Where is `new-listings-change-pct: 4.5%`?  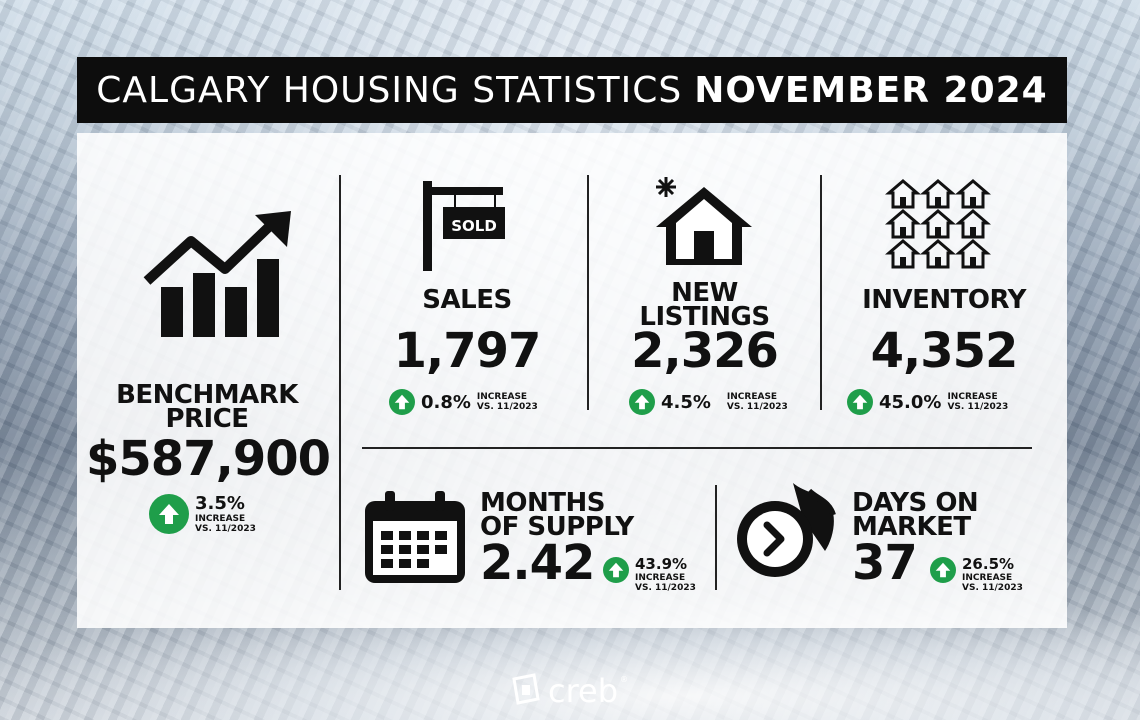 new-listings-change-pct: 4.5% is located at coordinates (686, 402).